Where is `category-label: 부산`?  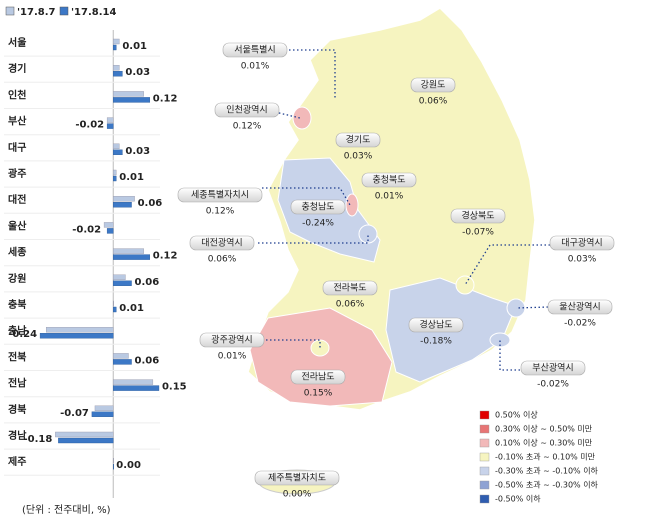 category-label: 부산 is located at coordinates (17, 121).